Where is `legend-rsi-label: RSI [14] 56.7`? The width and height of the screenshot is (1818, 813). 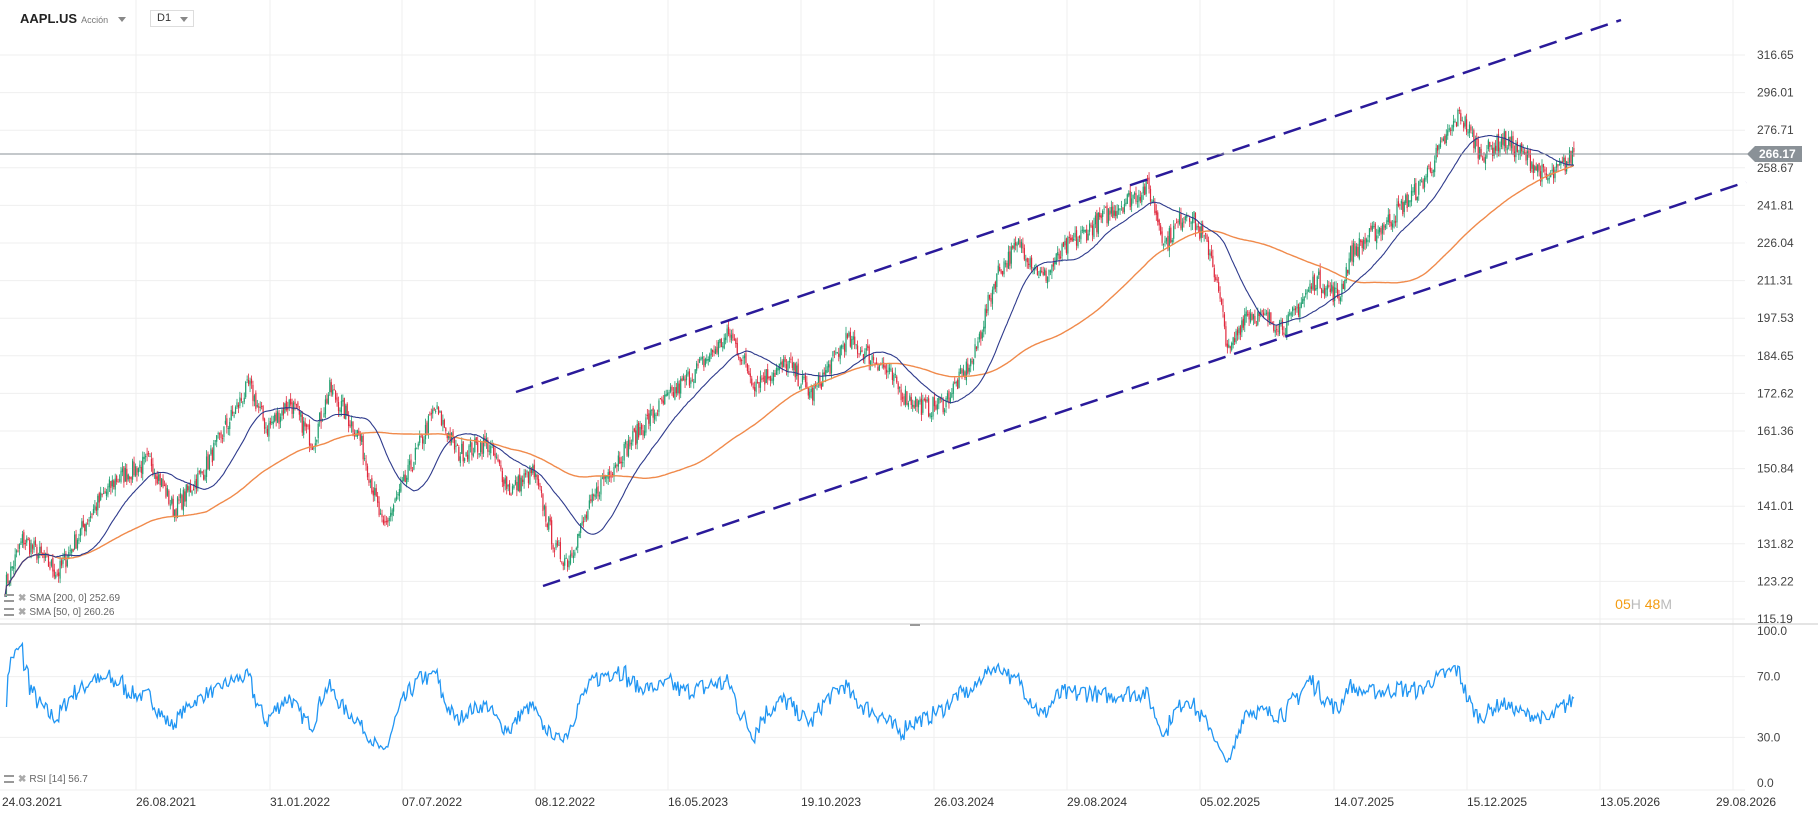
legend-rsi-label: RSI [14] 56.7 is located at coordinates (58, 779).